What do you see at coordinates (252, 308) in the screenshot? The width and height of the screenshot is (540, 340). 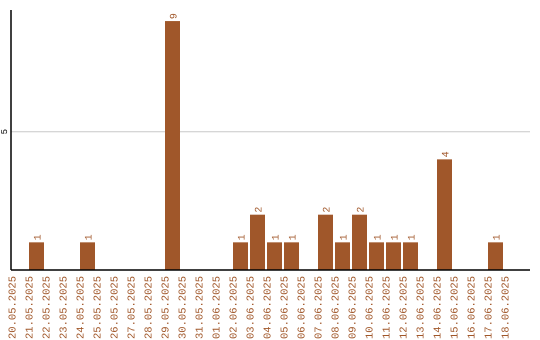 I see `x-tick-label: 03.06.2025` at bounding box center [252, 308].